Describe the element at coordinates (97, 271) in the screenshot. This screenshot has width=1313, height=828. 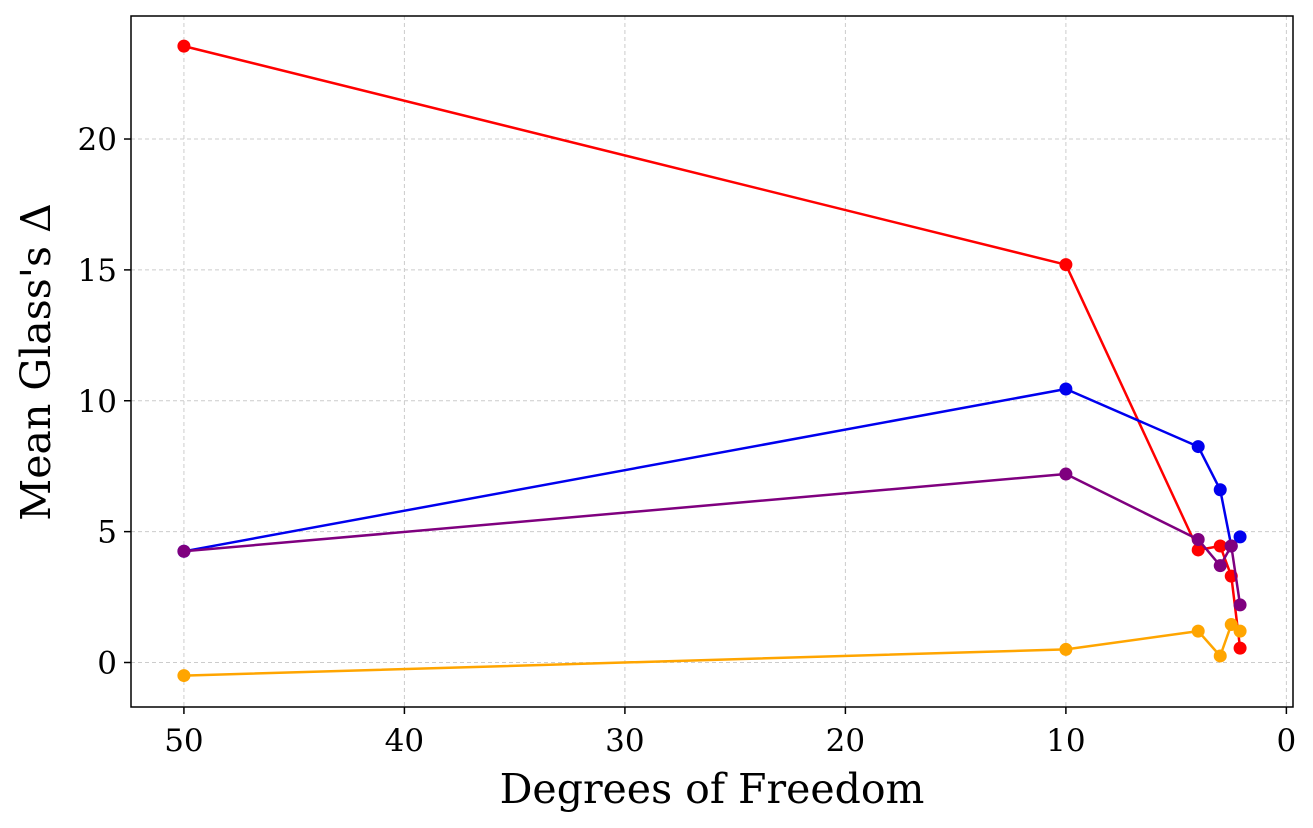
I see `y-tick-label: 15` at that location.